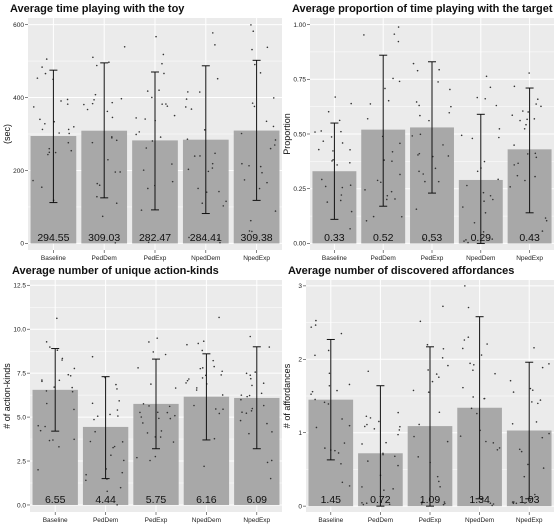  Describe the element at coordinates (300, 360) in the screenshot. I see `y-tick-label: 2` at that location.